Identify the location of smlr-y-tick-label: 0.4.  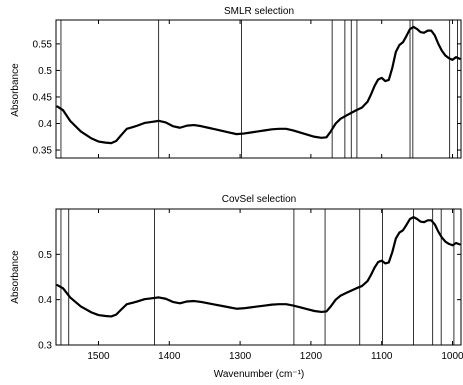
(45, 124).